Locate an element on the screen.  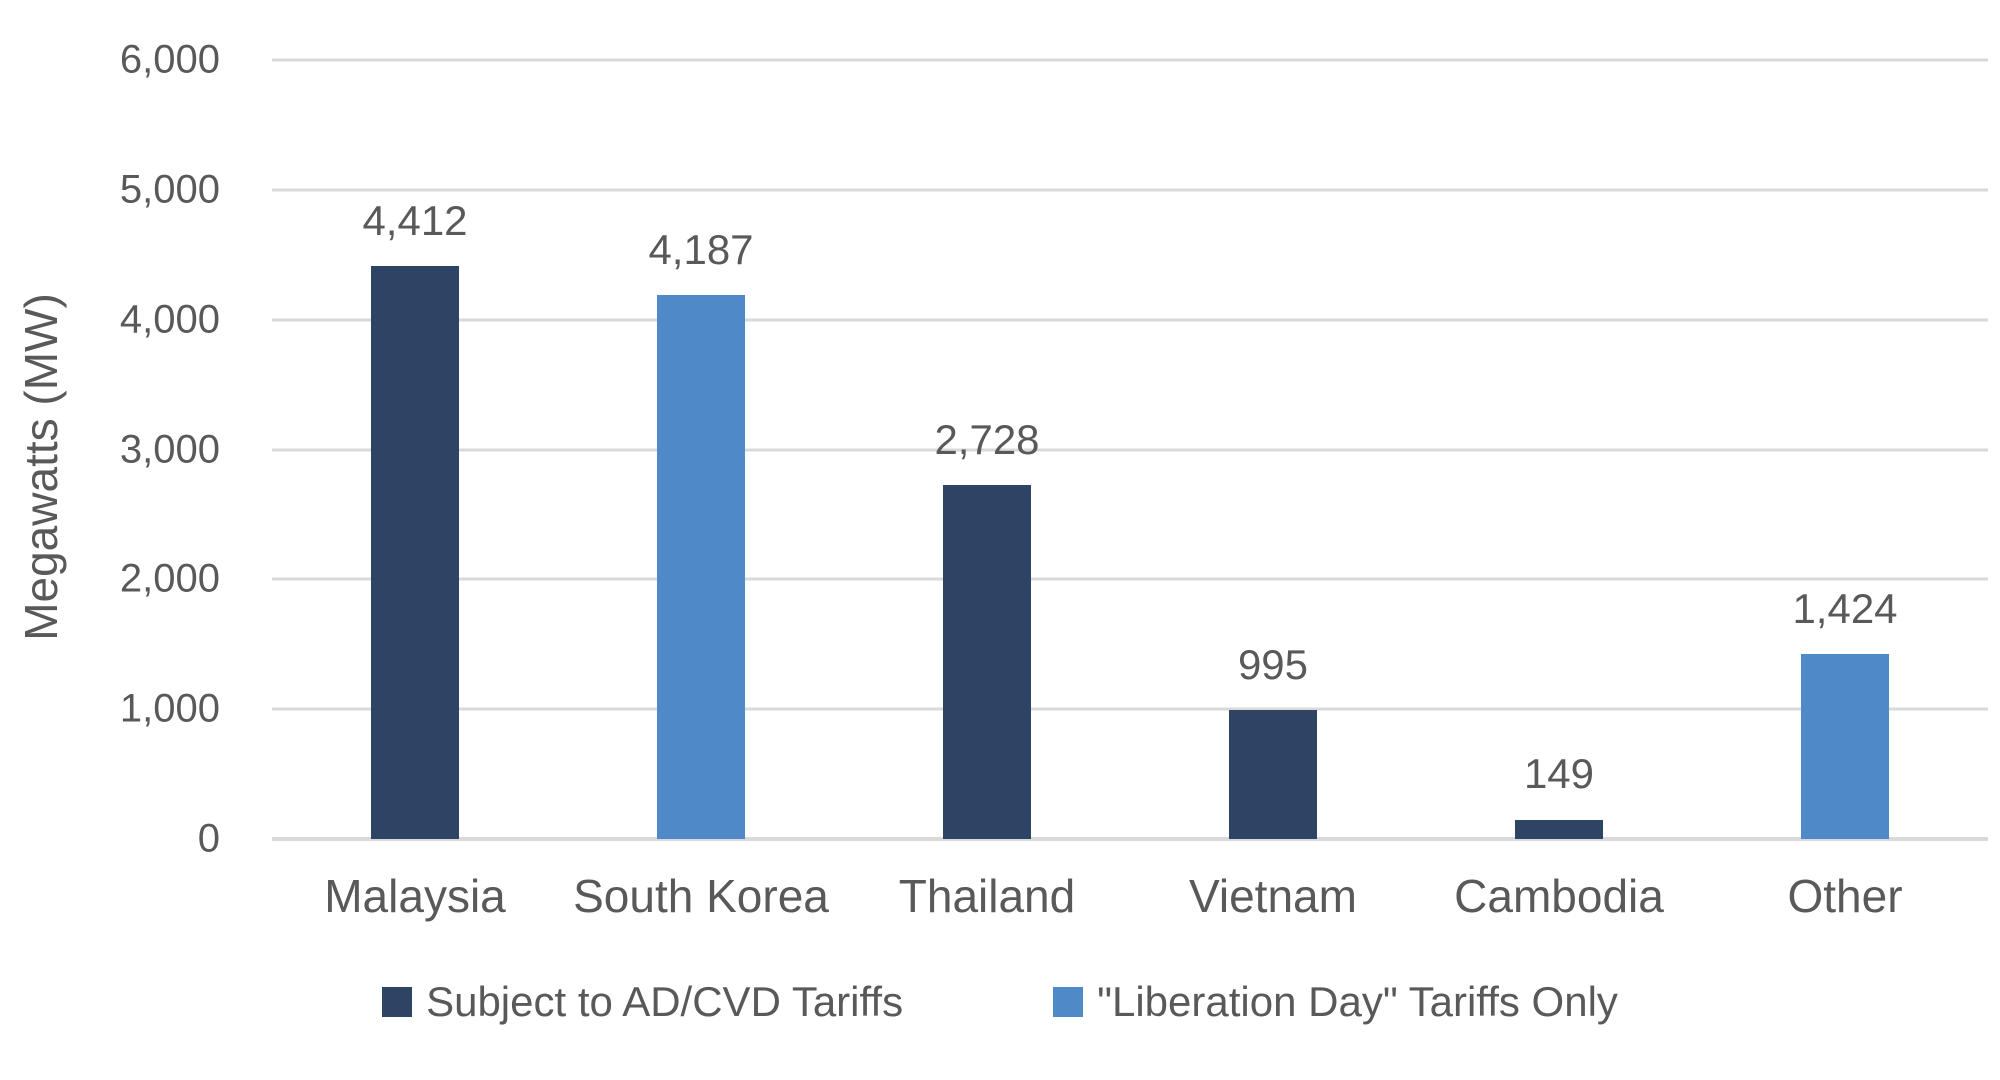
x-category-other: Other is located at coordinates (1845, 896).